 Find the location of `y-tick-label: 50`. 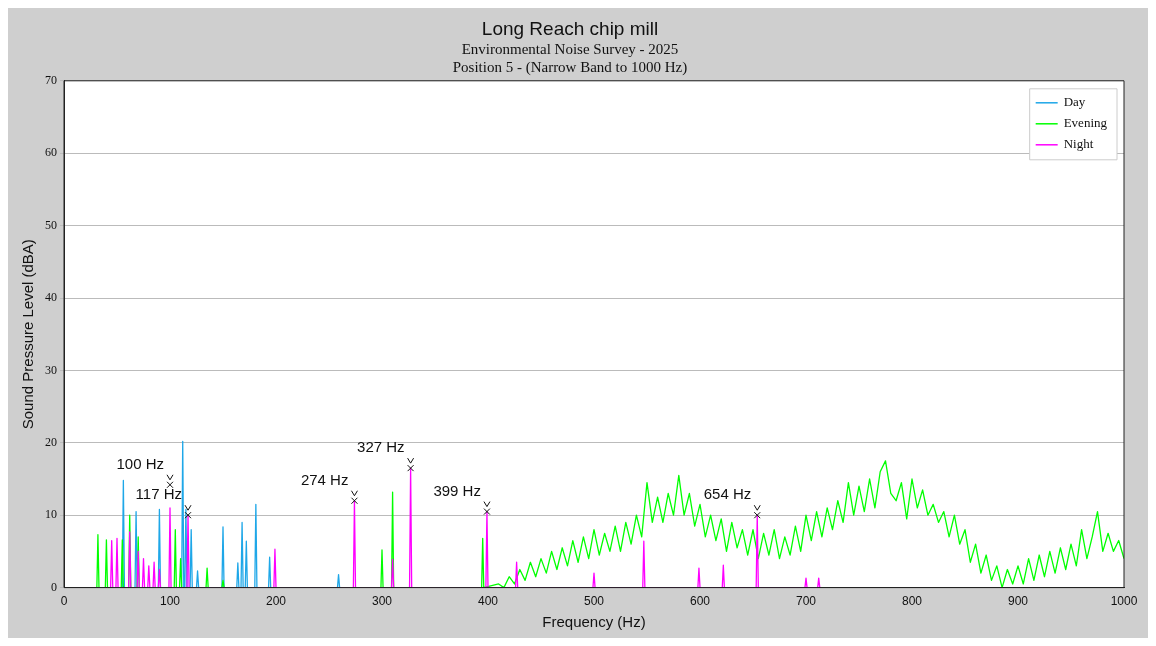

y-tick-label: 50 is located at coordinates (51, 224).